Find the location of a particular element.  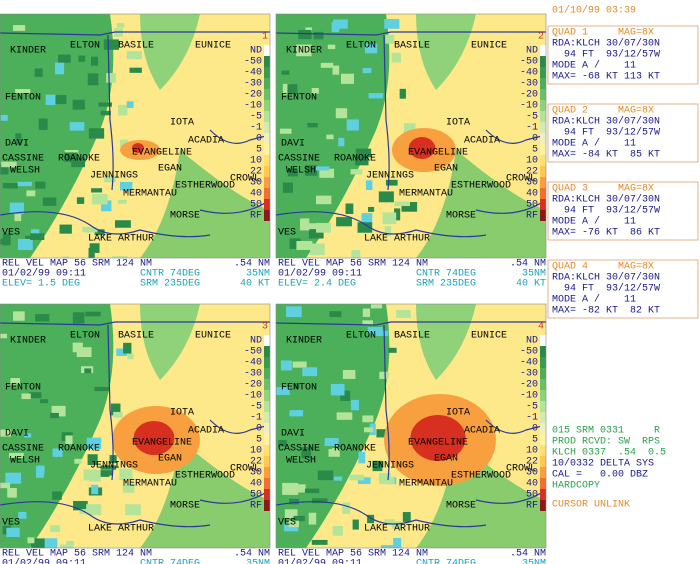

place-label: ESTHERWOOD is located at coordinates (481, 476).